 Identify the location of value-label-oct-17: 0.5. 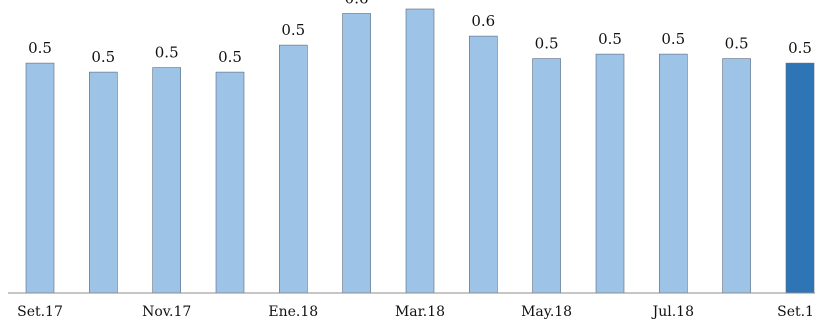
(103, 57).